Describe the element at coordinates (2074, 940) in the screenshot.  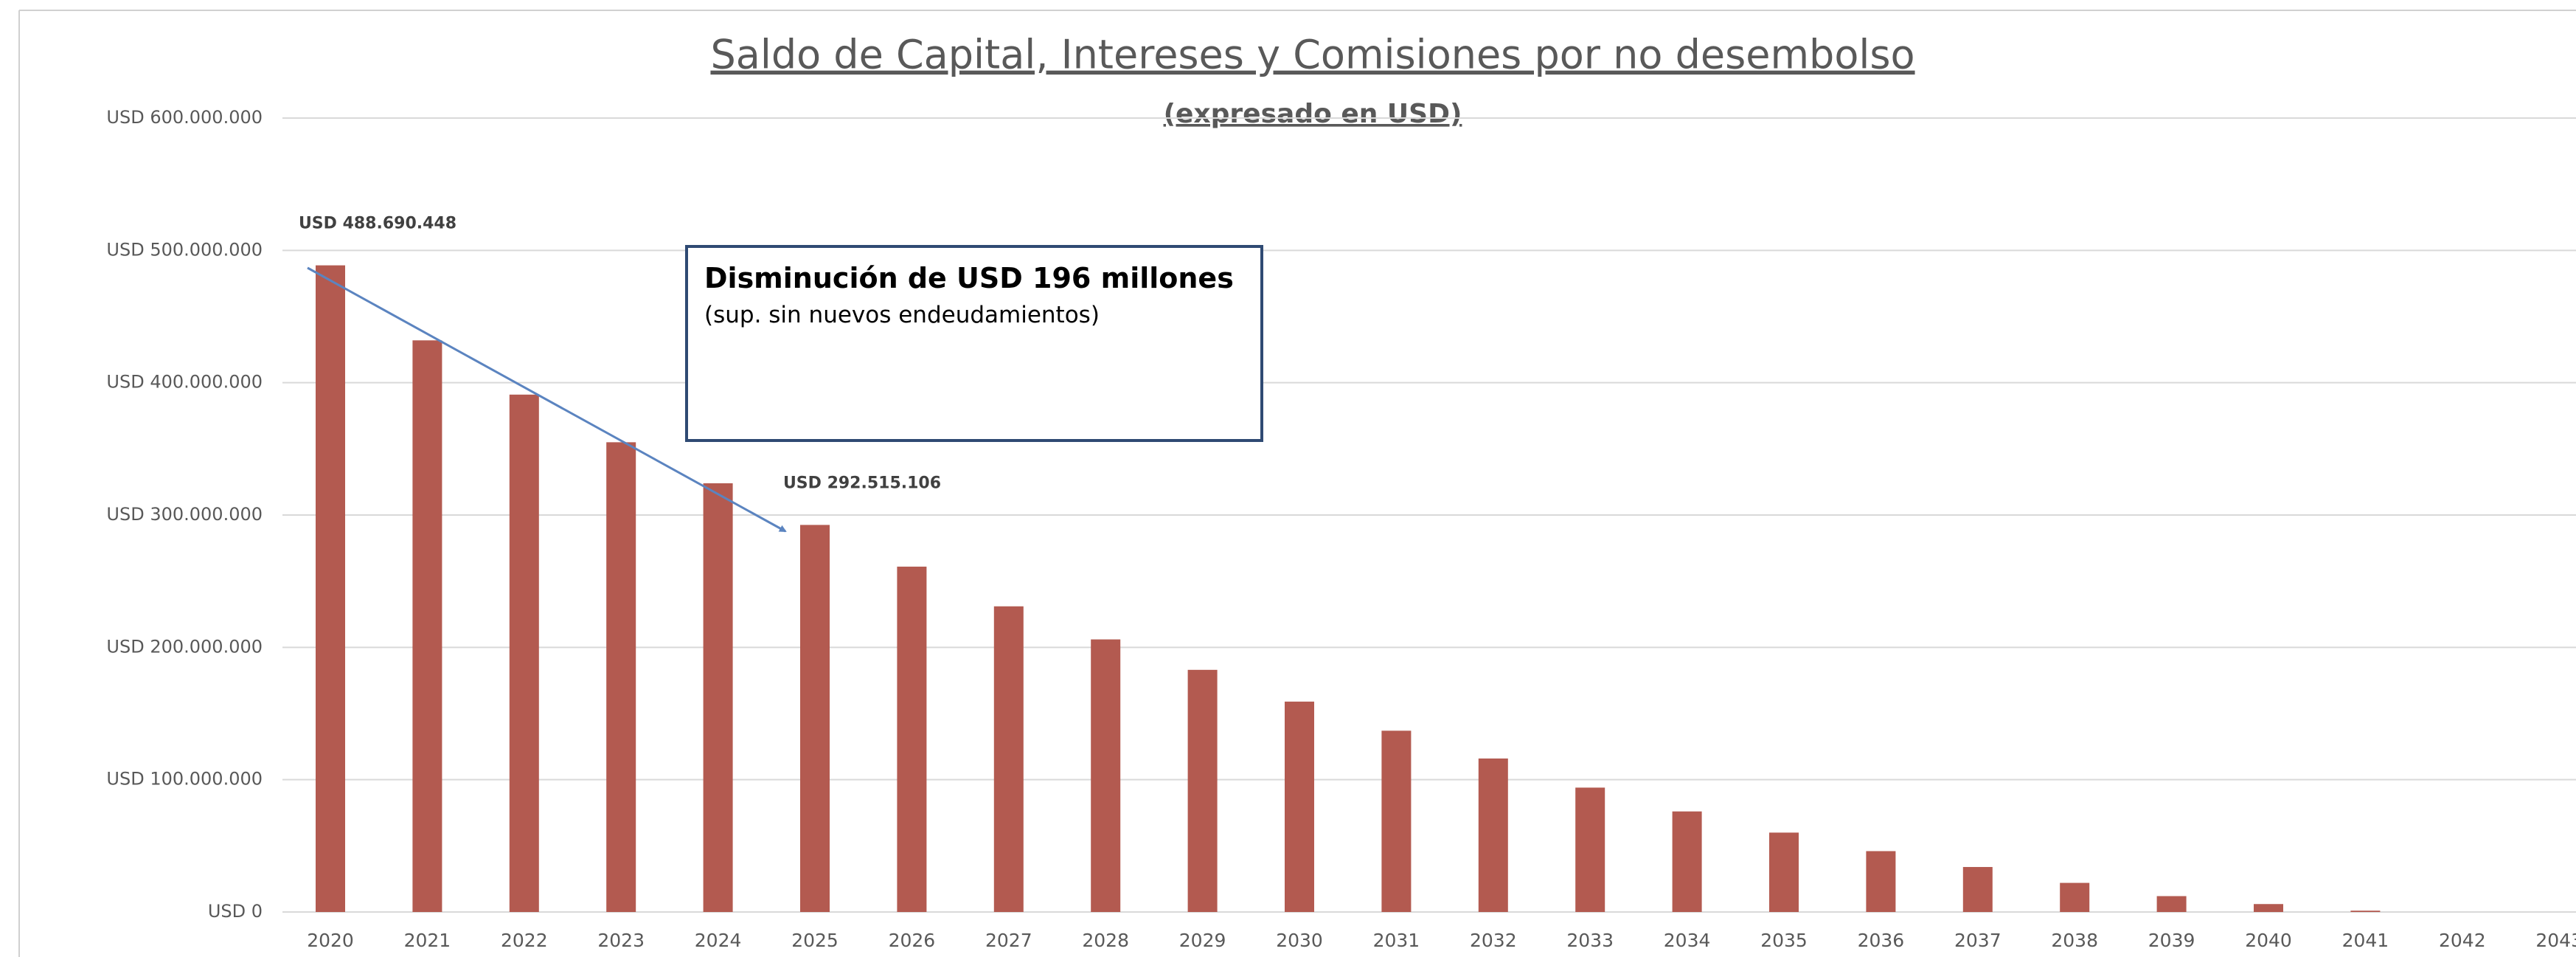
I see `x-tick-label: 2038` at that location.